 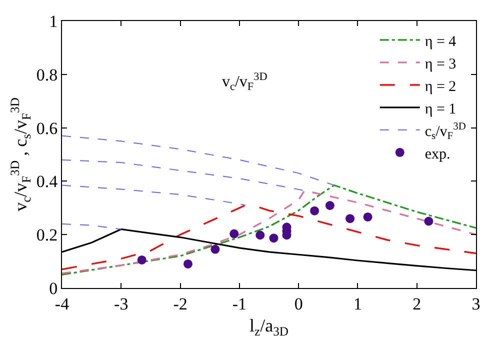 What do you see at coordinates (476, 304) in the screenshot?
I see `x-tick-label: 3` at bounding box center [476, 304].